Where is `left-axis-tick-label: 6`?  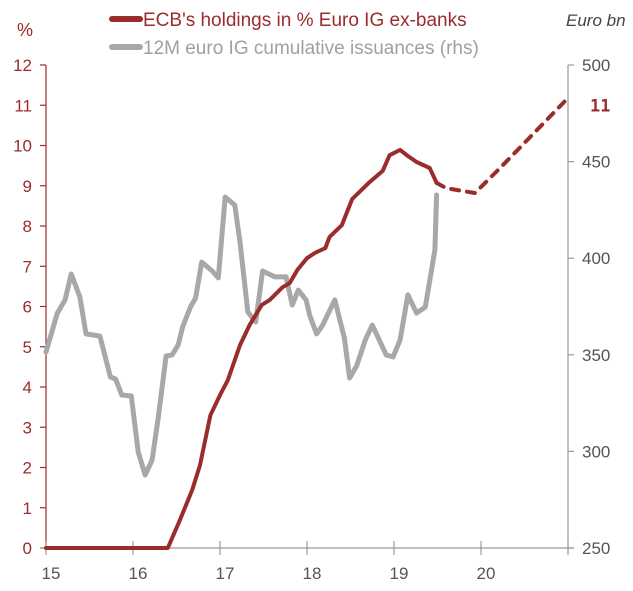 left-axis-tick-label: 6 is located at coordinates (27, 307).